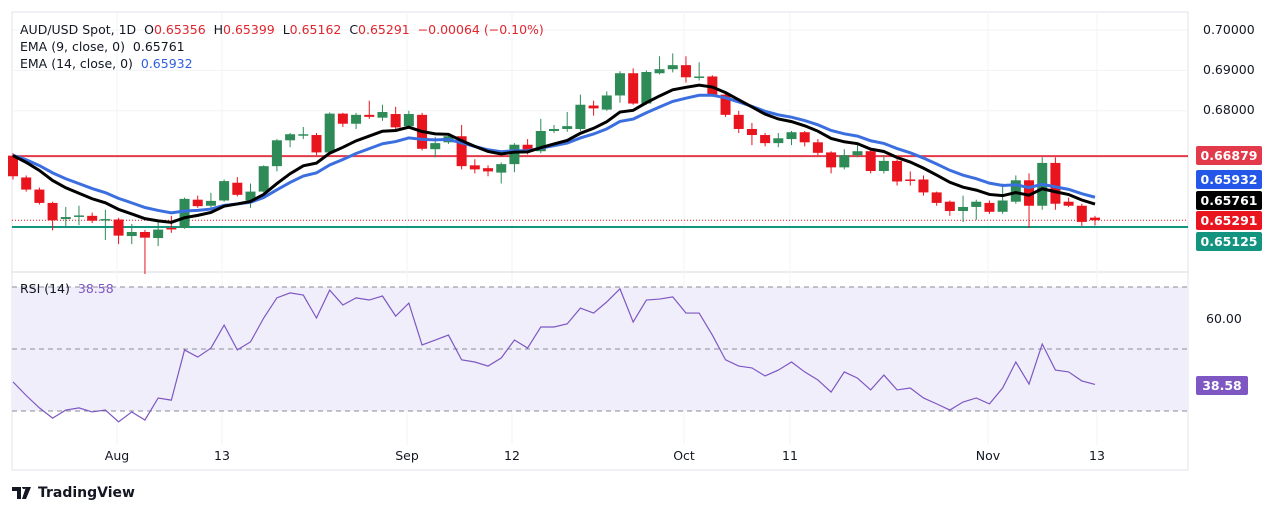 The width and height of the screenshot is (1280, 515). I want to click on rsi-price-label: 38.58, so click(1222, 385).